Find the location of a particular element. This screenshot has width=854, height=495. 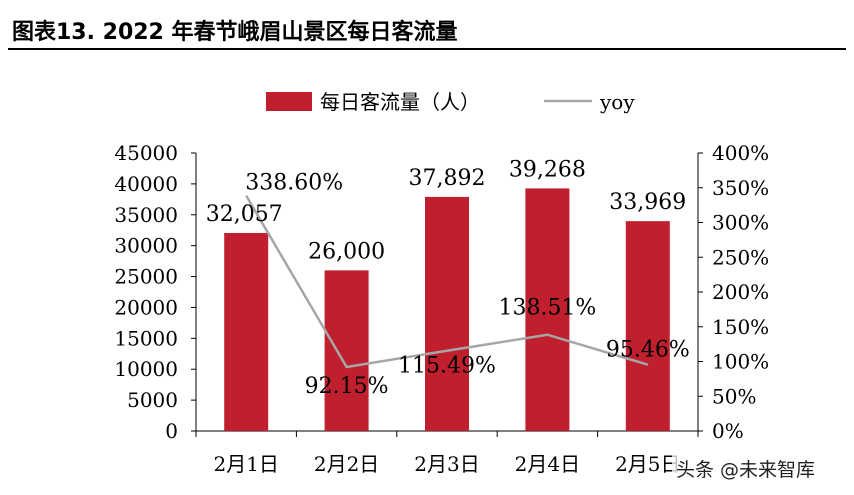

bar-data-label: 39,268 is located at coordinates (547, 169).